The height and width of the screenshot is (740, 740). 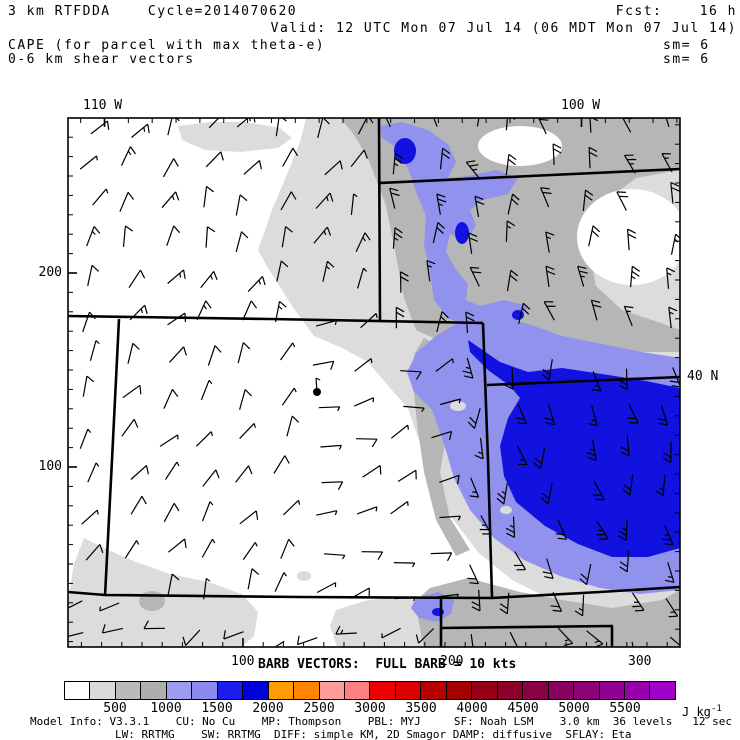 What do you see at coordinates (50, 466) in the screenshot?
I see `y-grid-label-100: 100` at bounding box center [50, 466].